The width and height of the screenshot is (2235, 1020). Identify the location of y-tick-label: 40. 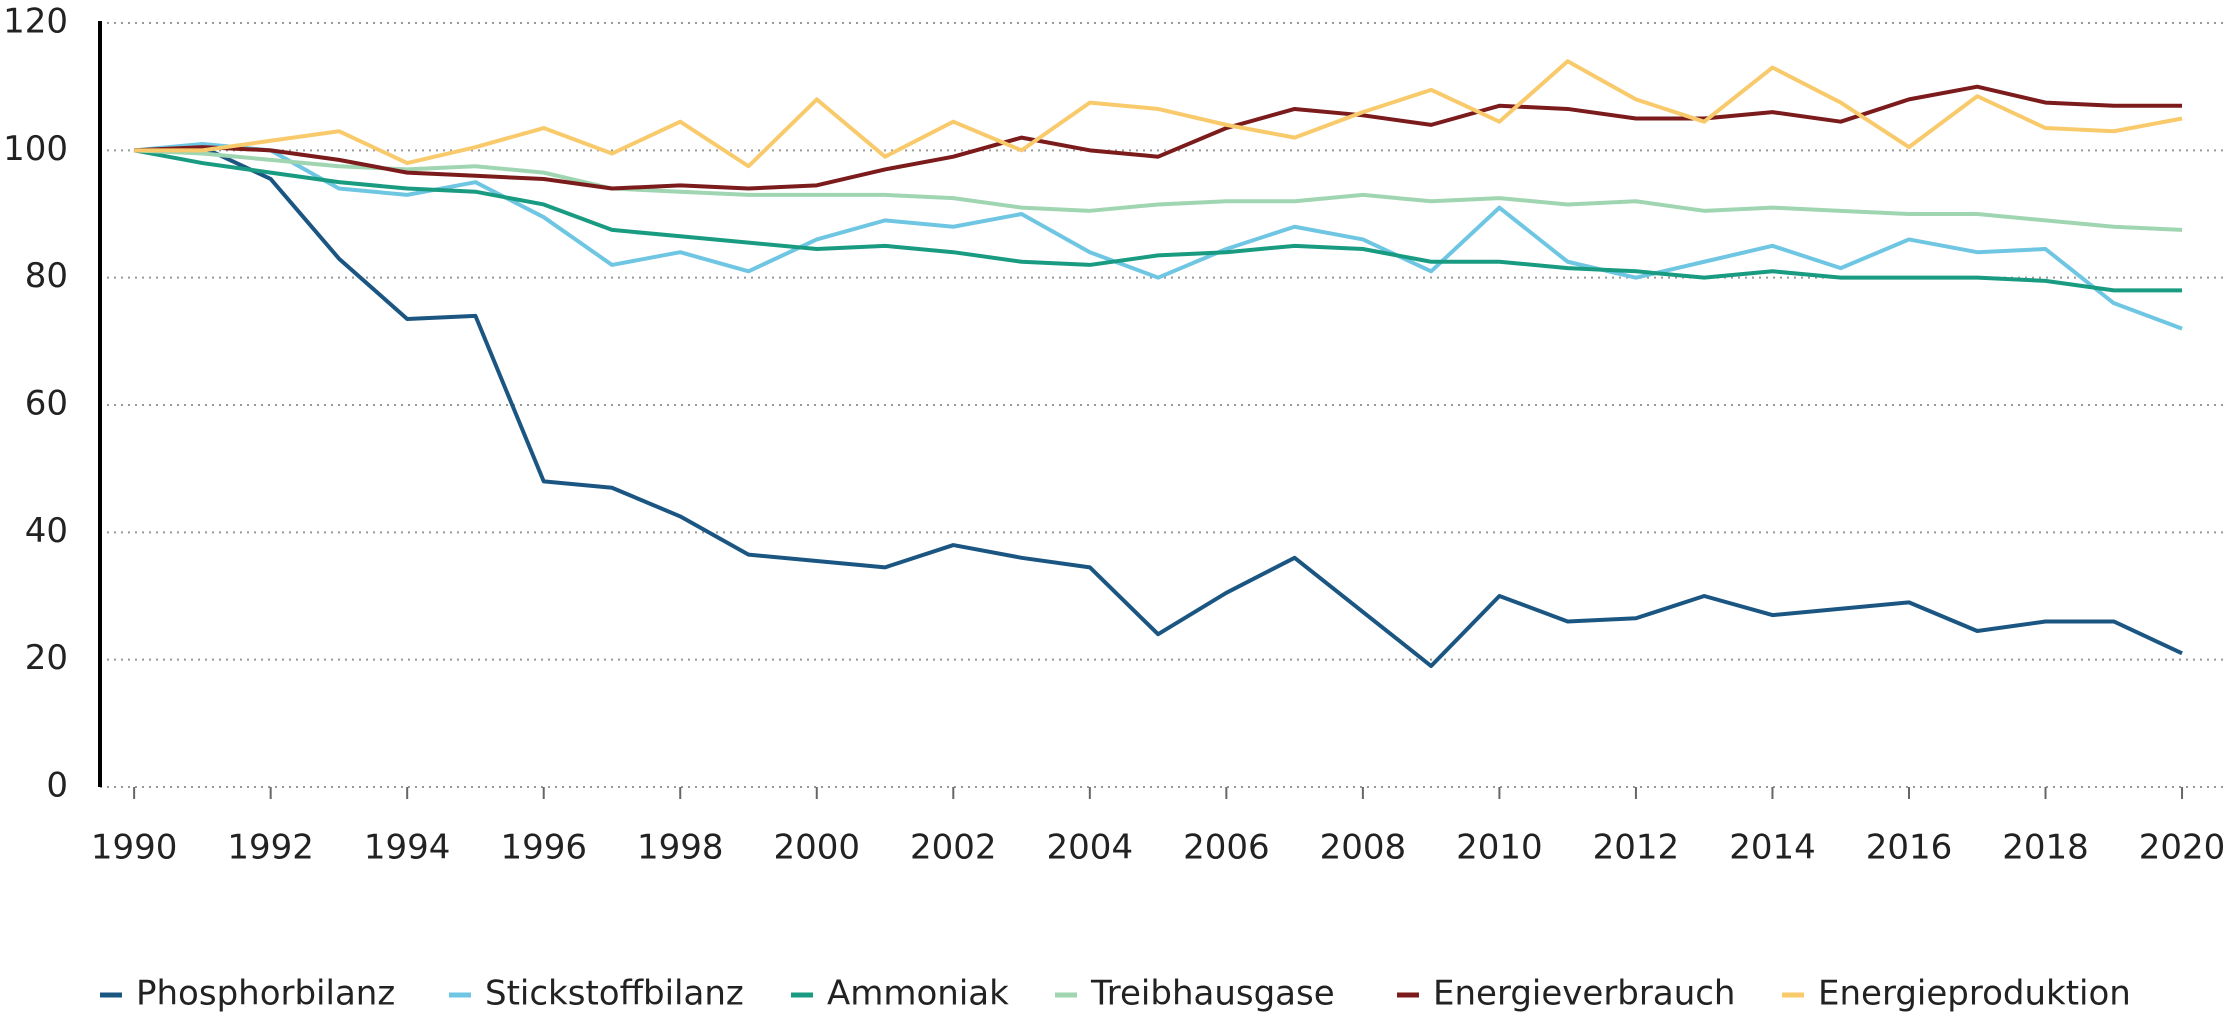
(46, 531).